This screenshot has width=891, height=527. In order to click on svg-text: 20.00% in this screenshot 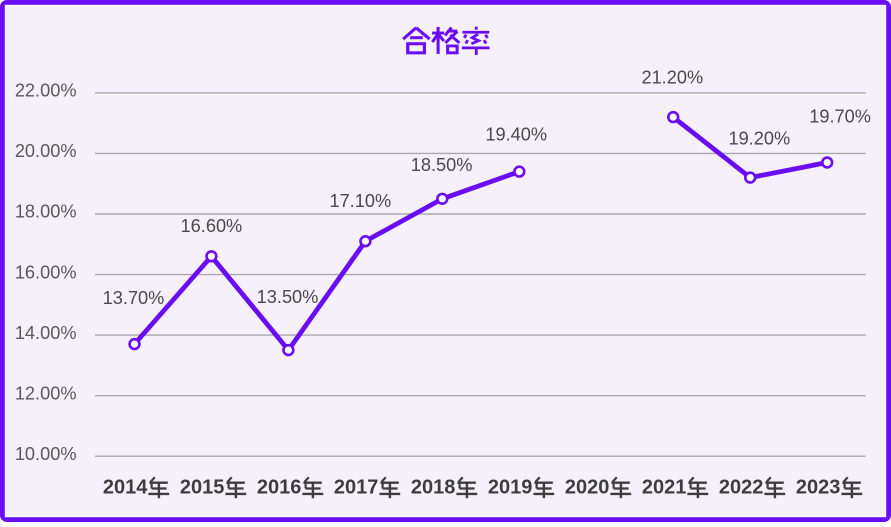, I will do `click(46, 151)`.